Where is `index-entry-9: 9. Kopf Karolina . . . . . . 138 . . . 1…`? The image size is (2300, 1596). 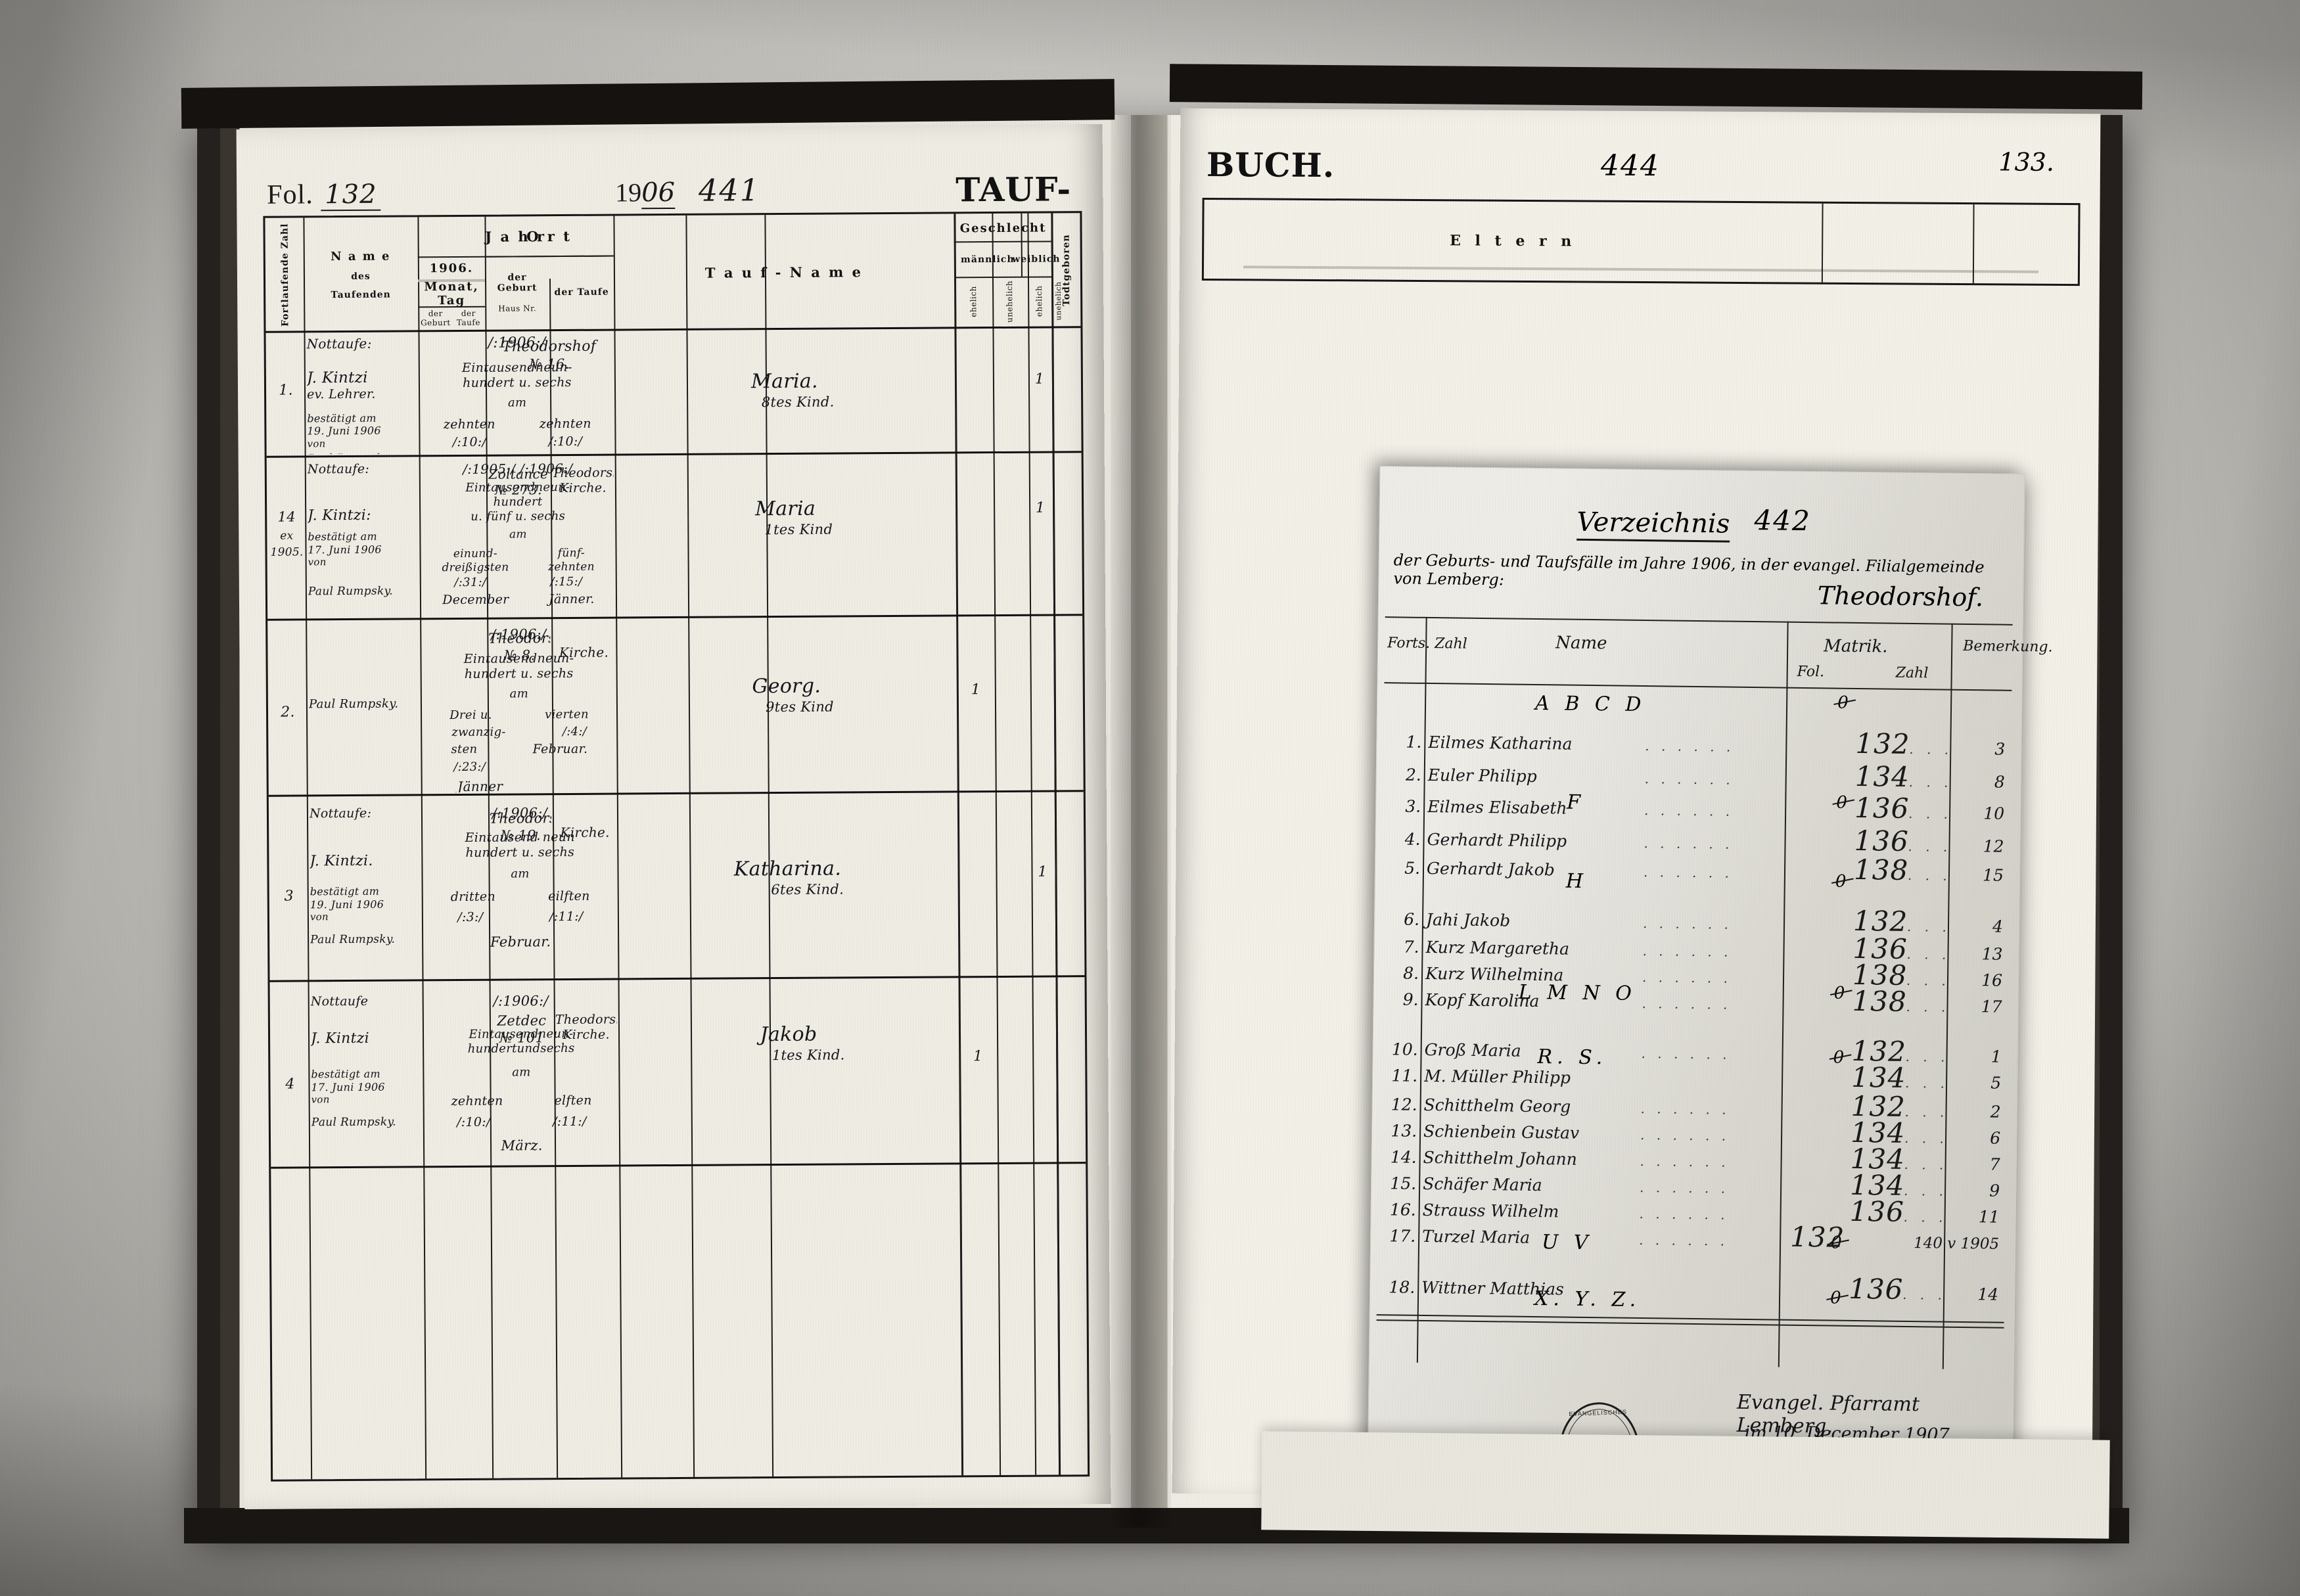 index-entry-9: 9. Kopf Karolina . . . . . . 138 . . . 1… is located at coordinates (1702, 1001).